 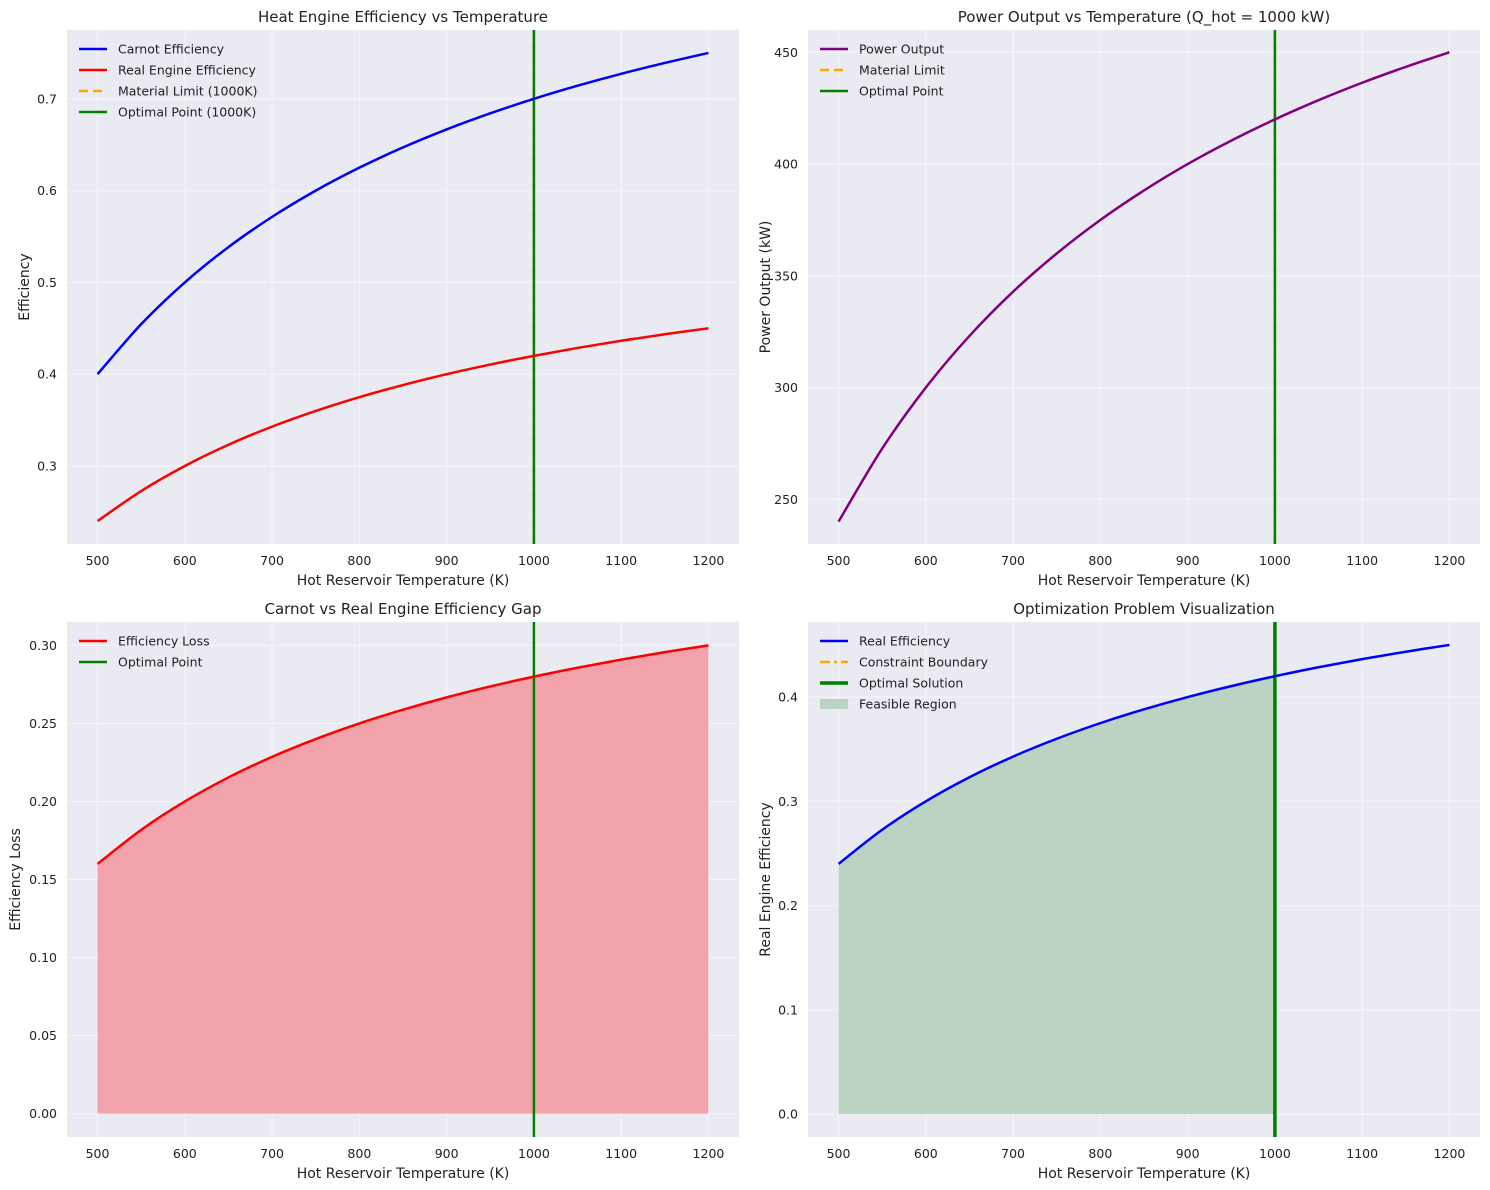 What do you see at coordinates (788, 1114) in the screenshot?
I see `y-tick-label: 0.0` at bounding box center [788, 1114].